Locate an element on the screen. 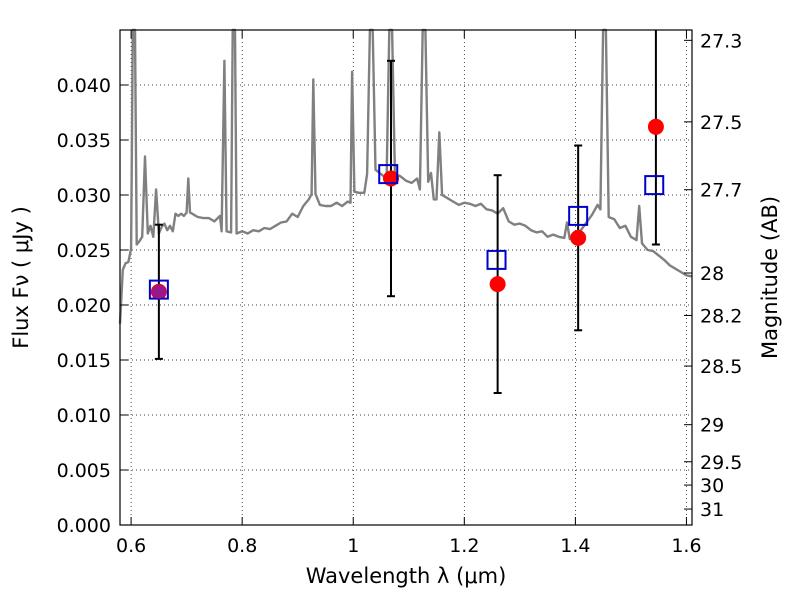  y-tick-label: 0.030 is located at coordinates (84, 196).